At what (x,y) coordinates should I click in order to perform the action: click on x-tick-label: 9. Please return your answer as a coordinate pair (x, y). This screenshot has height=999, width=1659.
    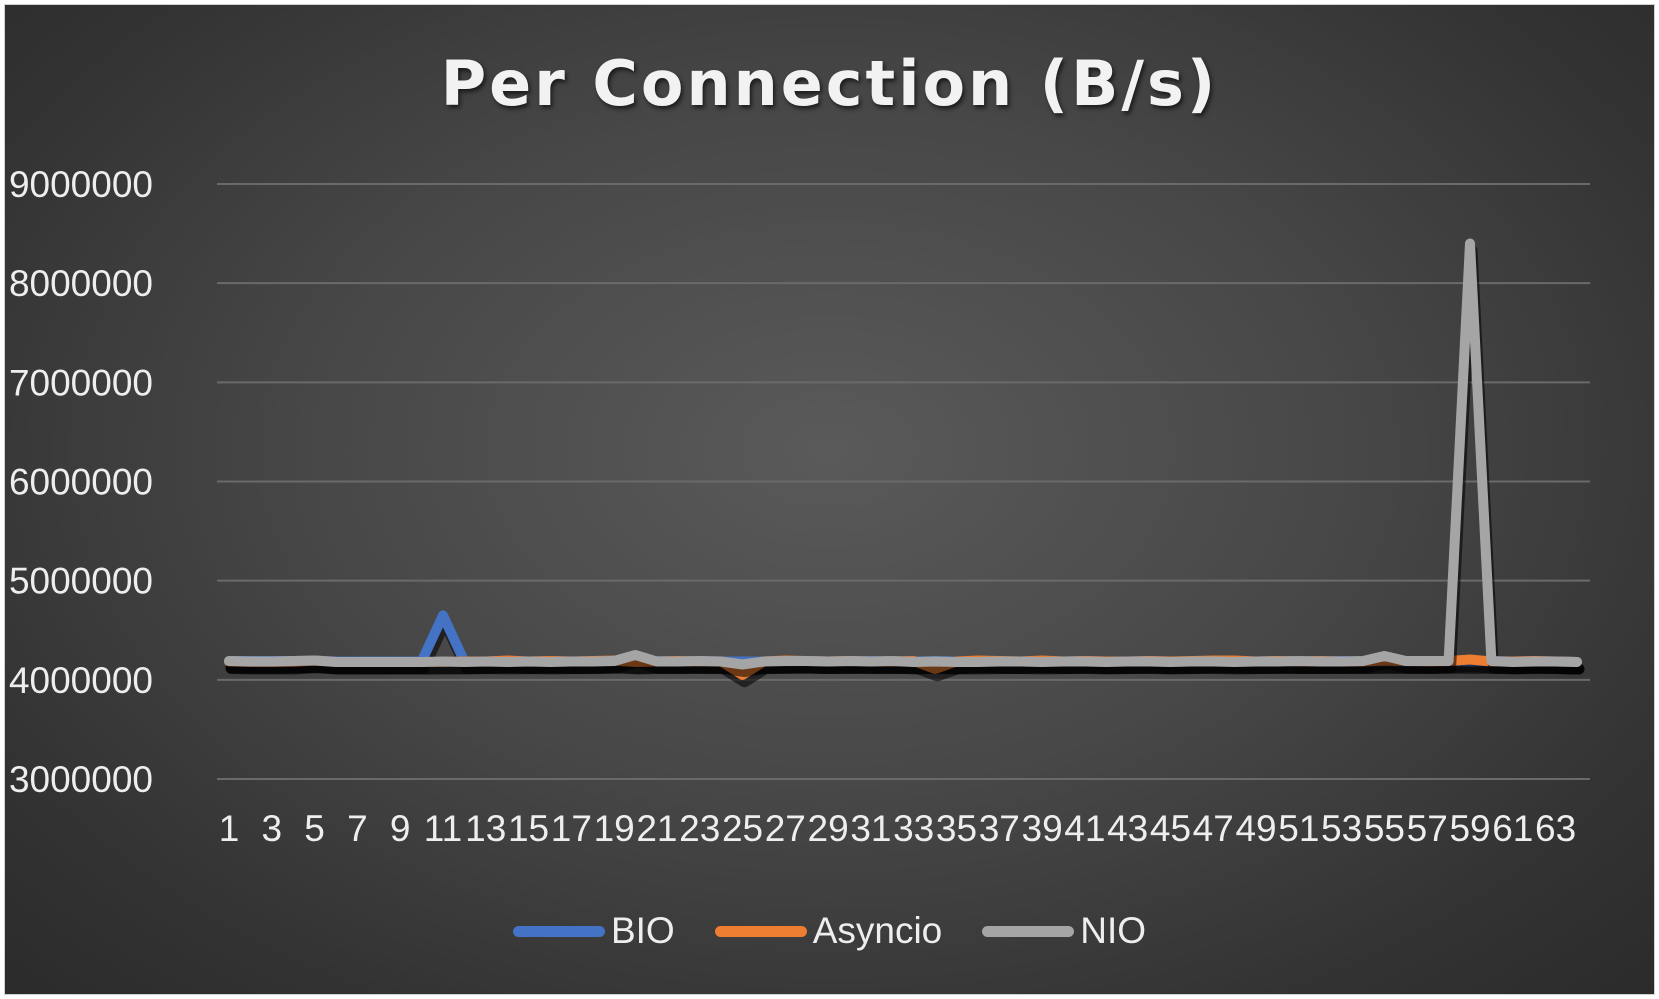
    Looking at the image, I should click on (400, 828).